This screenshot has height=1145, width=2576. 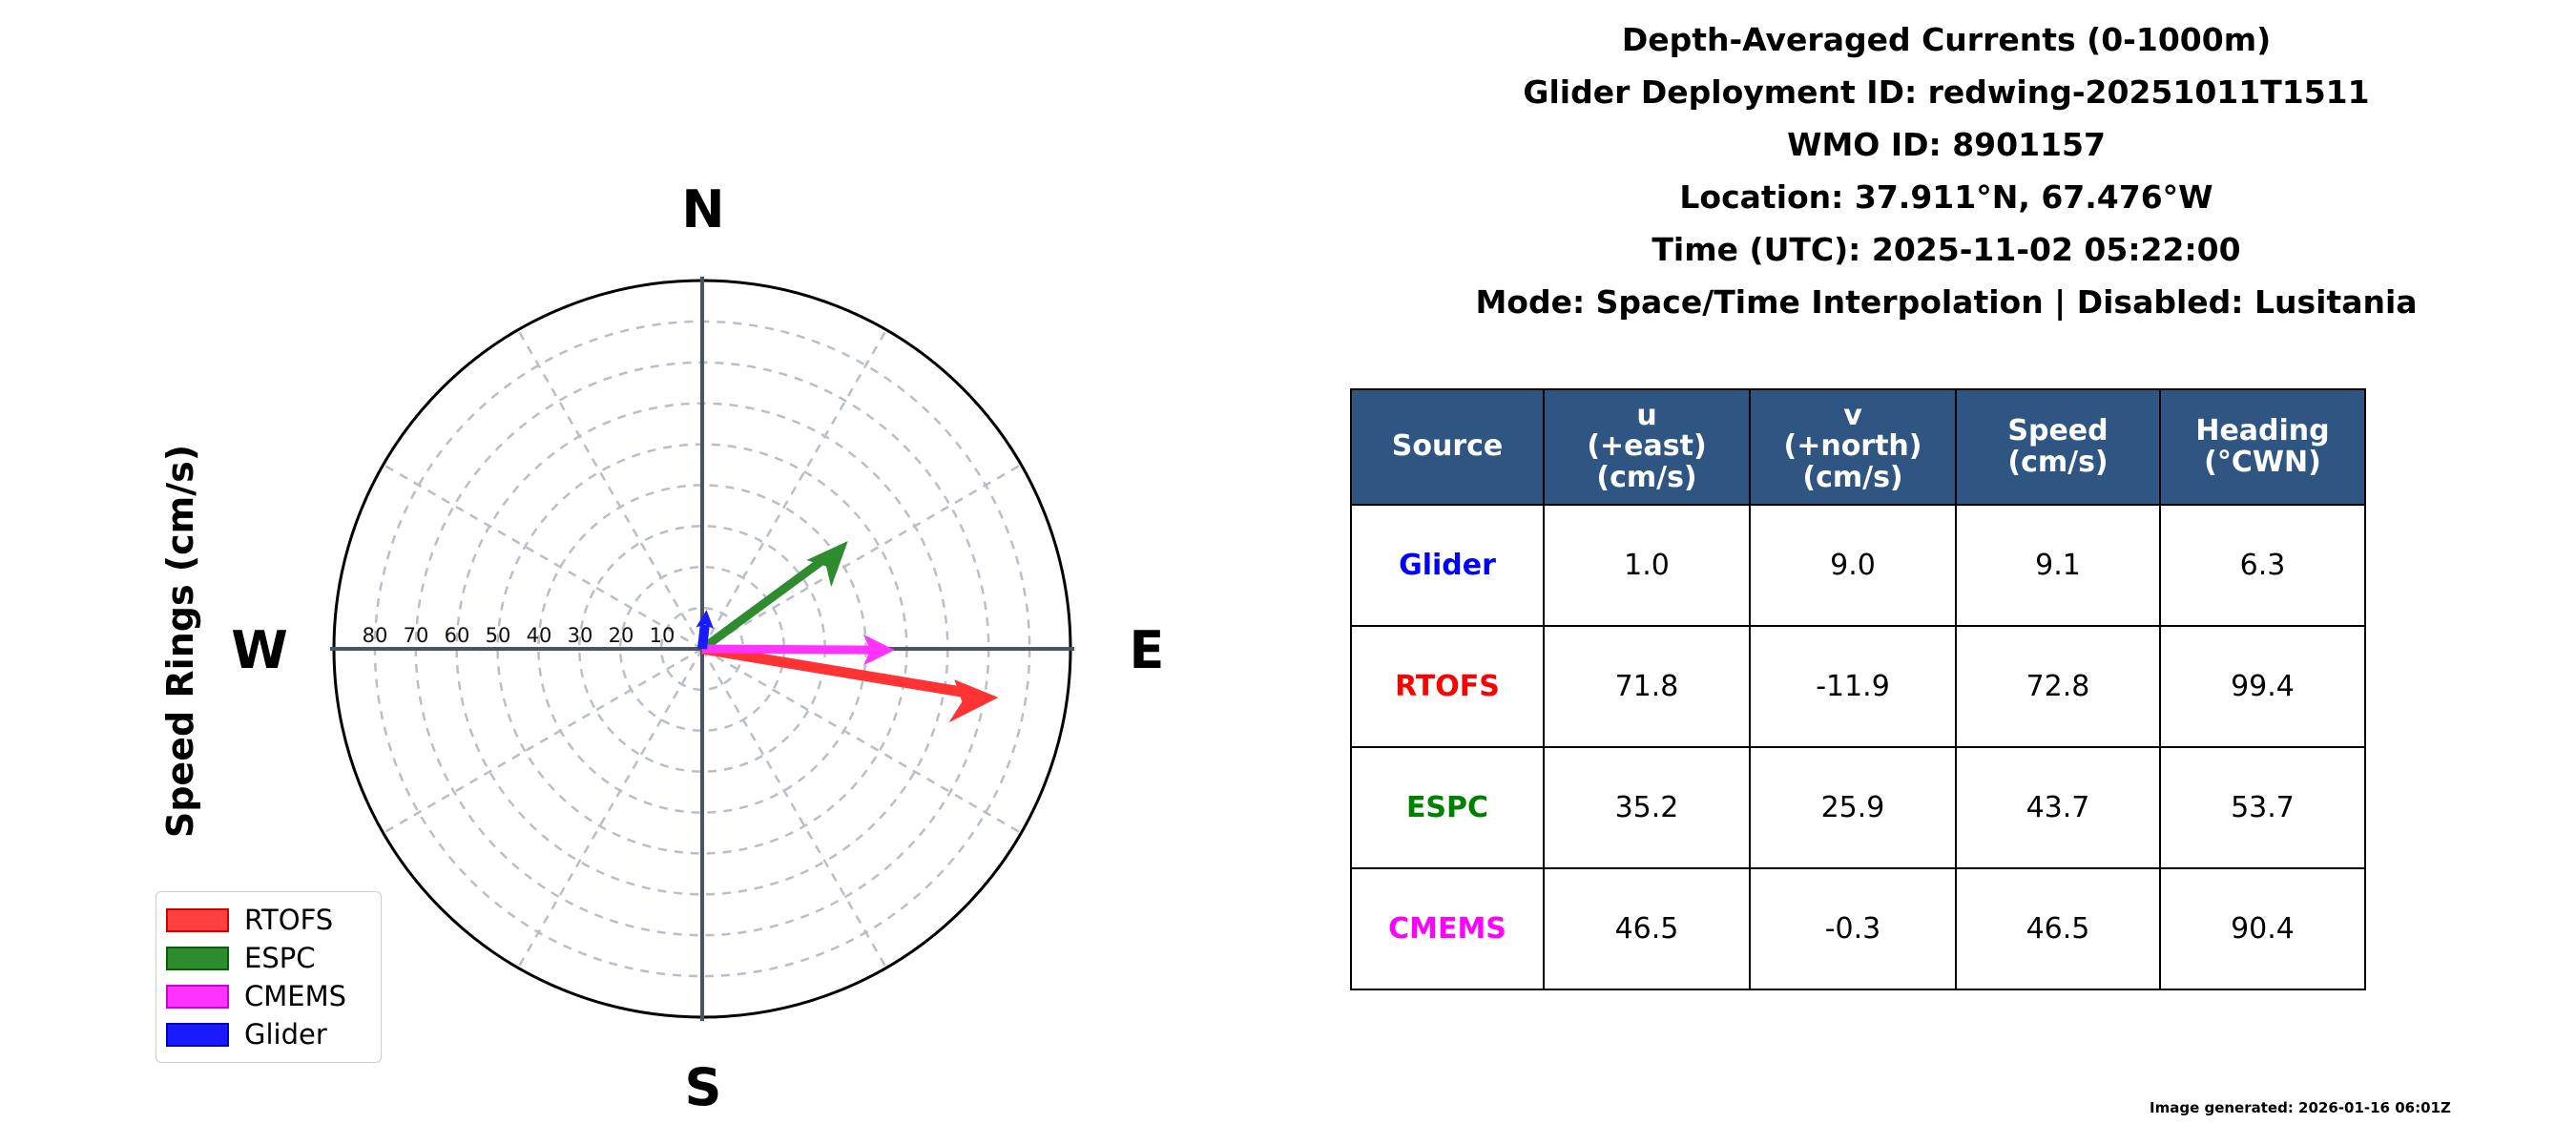 I want to click on column-header-speed-line1: Speed, so click(x=2058, y=431).